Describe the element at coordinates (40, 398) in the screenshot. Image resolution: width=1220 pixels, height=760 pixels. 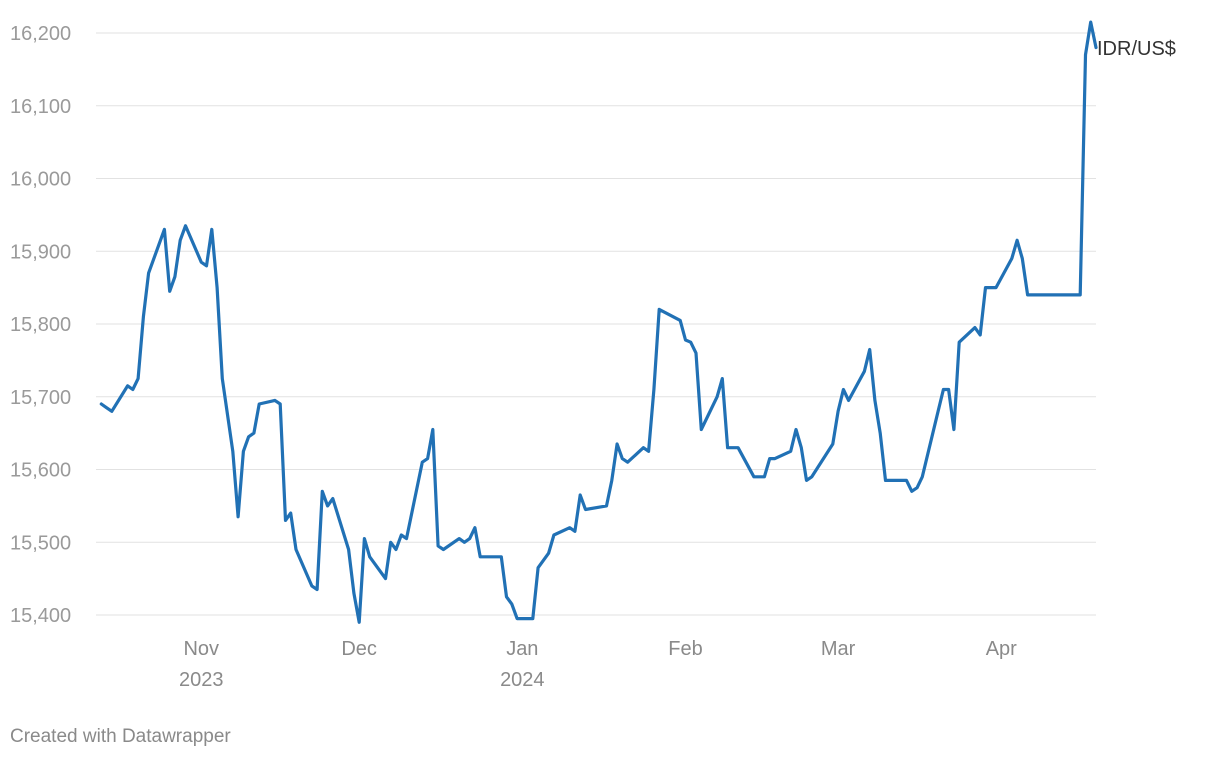
I see `y-tick-label: 15,700` at that location.